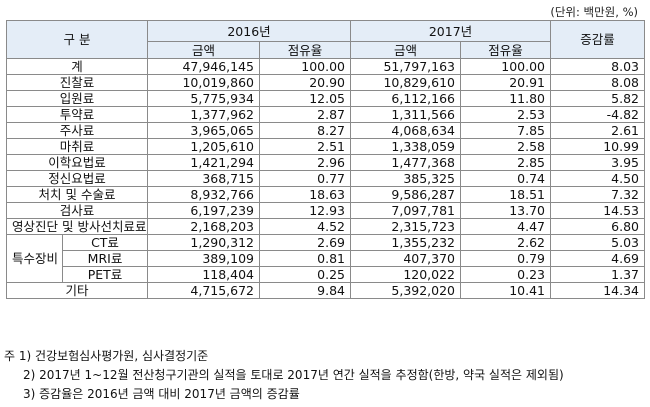  I want to click on amount-2017: 1,355,232, so click(406, 242).